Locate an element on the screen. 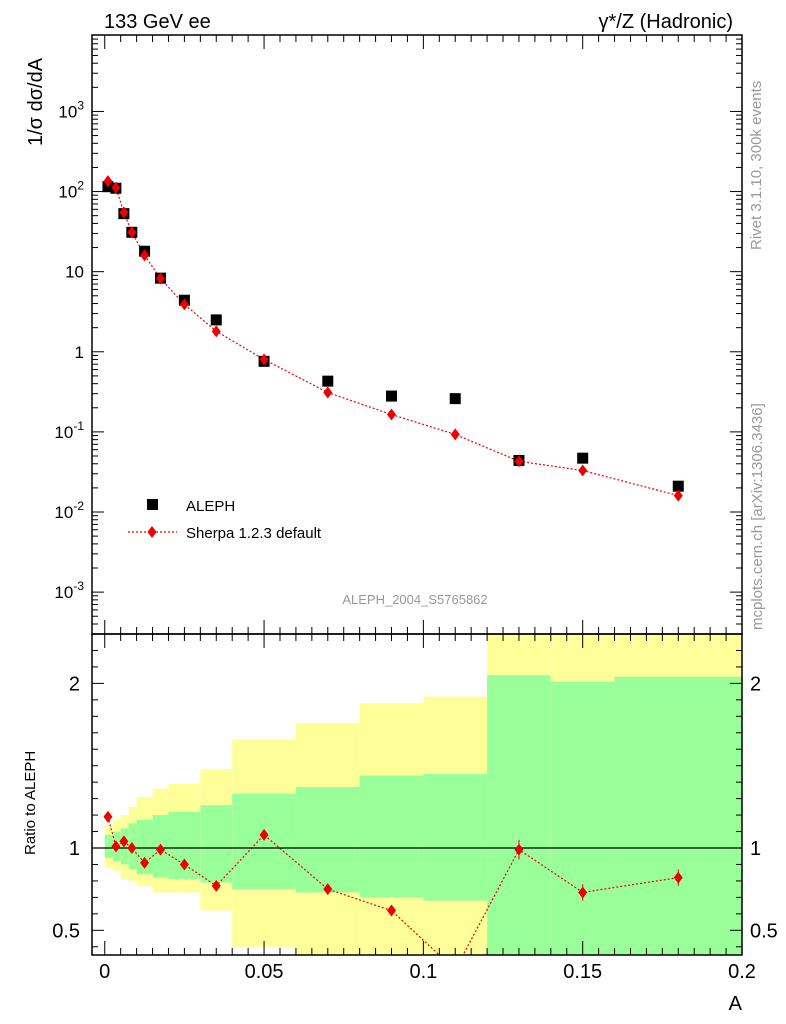 This screenshot has height=1024, width=786. legend-label-sherpa: Sherpa 1.2.3 default is located at coordinates (254, 533).